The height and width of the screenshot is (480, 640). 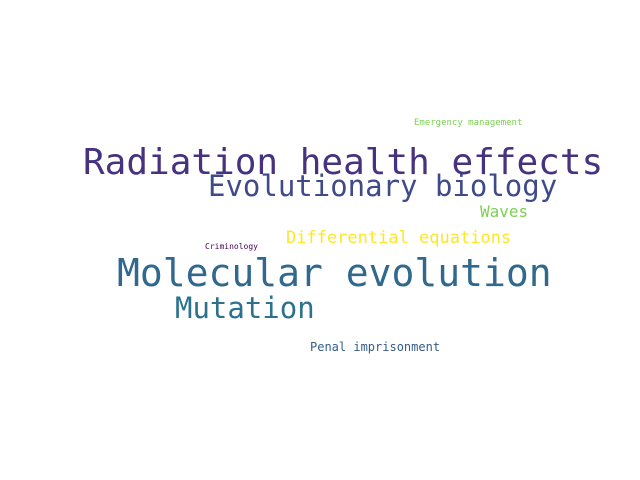 I want to click on word-penal-imprisonment: Penal imprisonment, so click(x=375, y=347).